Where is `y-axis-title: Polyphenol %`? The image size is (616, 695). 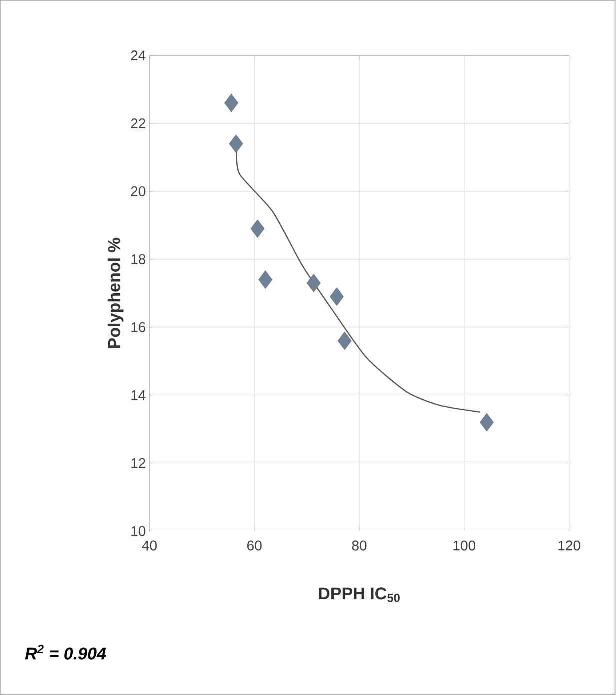 y-axis-title: Polyphenol % is located at coordinates (116, 293).